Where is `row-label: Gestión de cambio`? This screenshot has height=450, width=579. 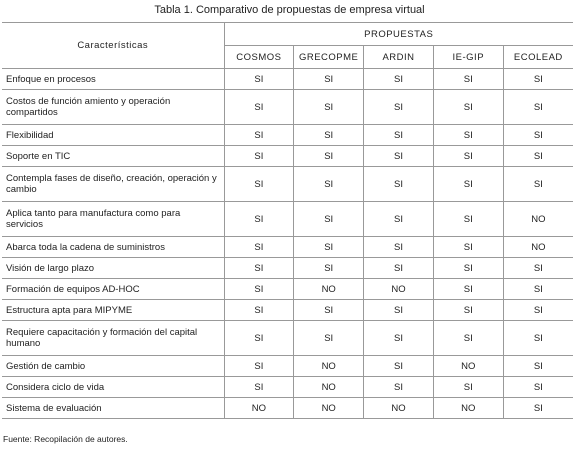
row-label: Gestión de cambio is located at coordinates (113, 366).